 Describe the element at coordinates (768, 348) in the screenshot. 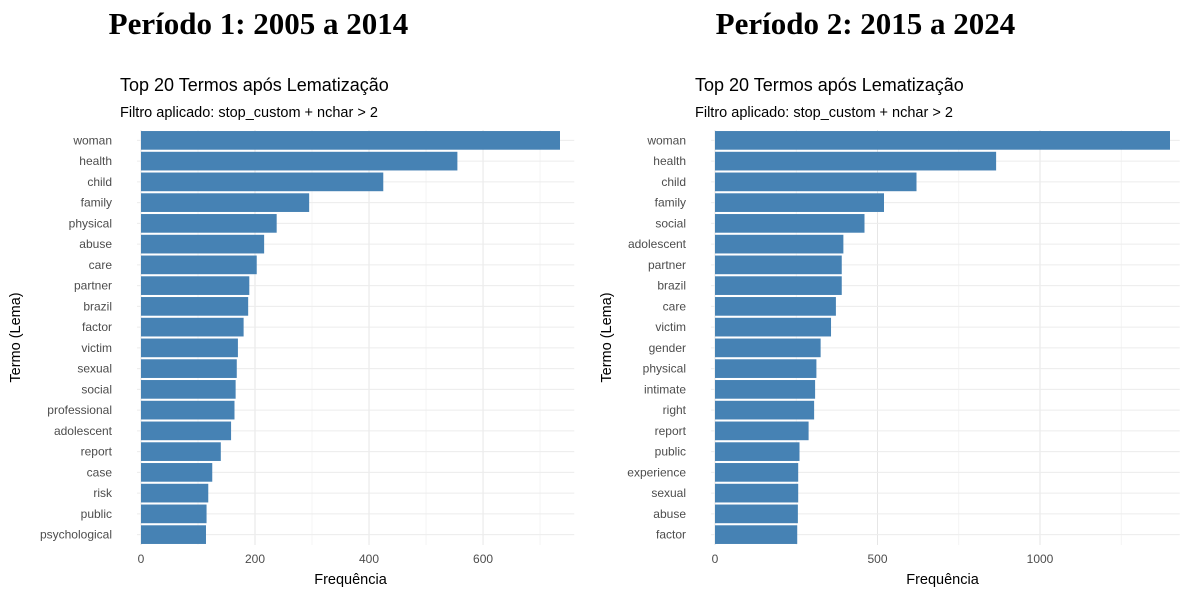

I see `bar-gender` at that location.